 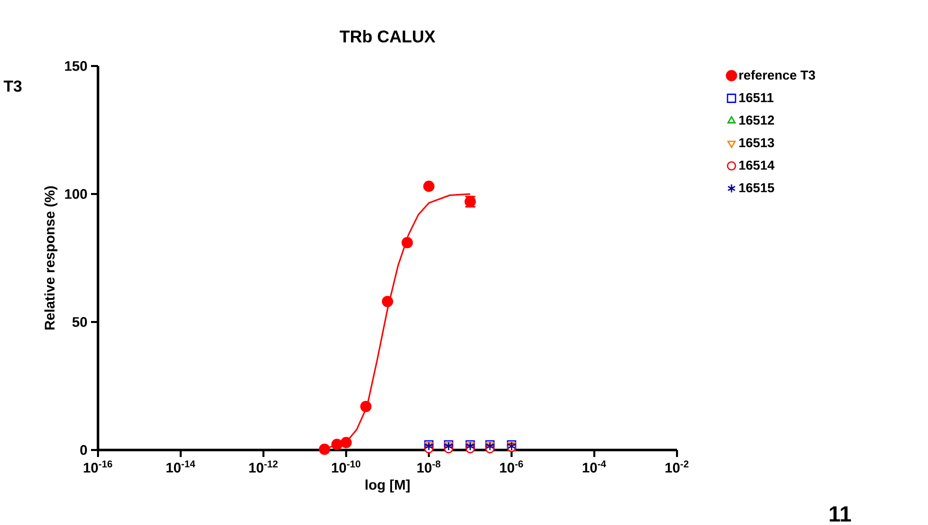 What do you see at coordinates (428, 466) in the screenshot?
I see `x-tick-label: 10$^{-8}$` at bounding box center [428, 466].